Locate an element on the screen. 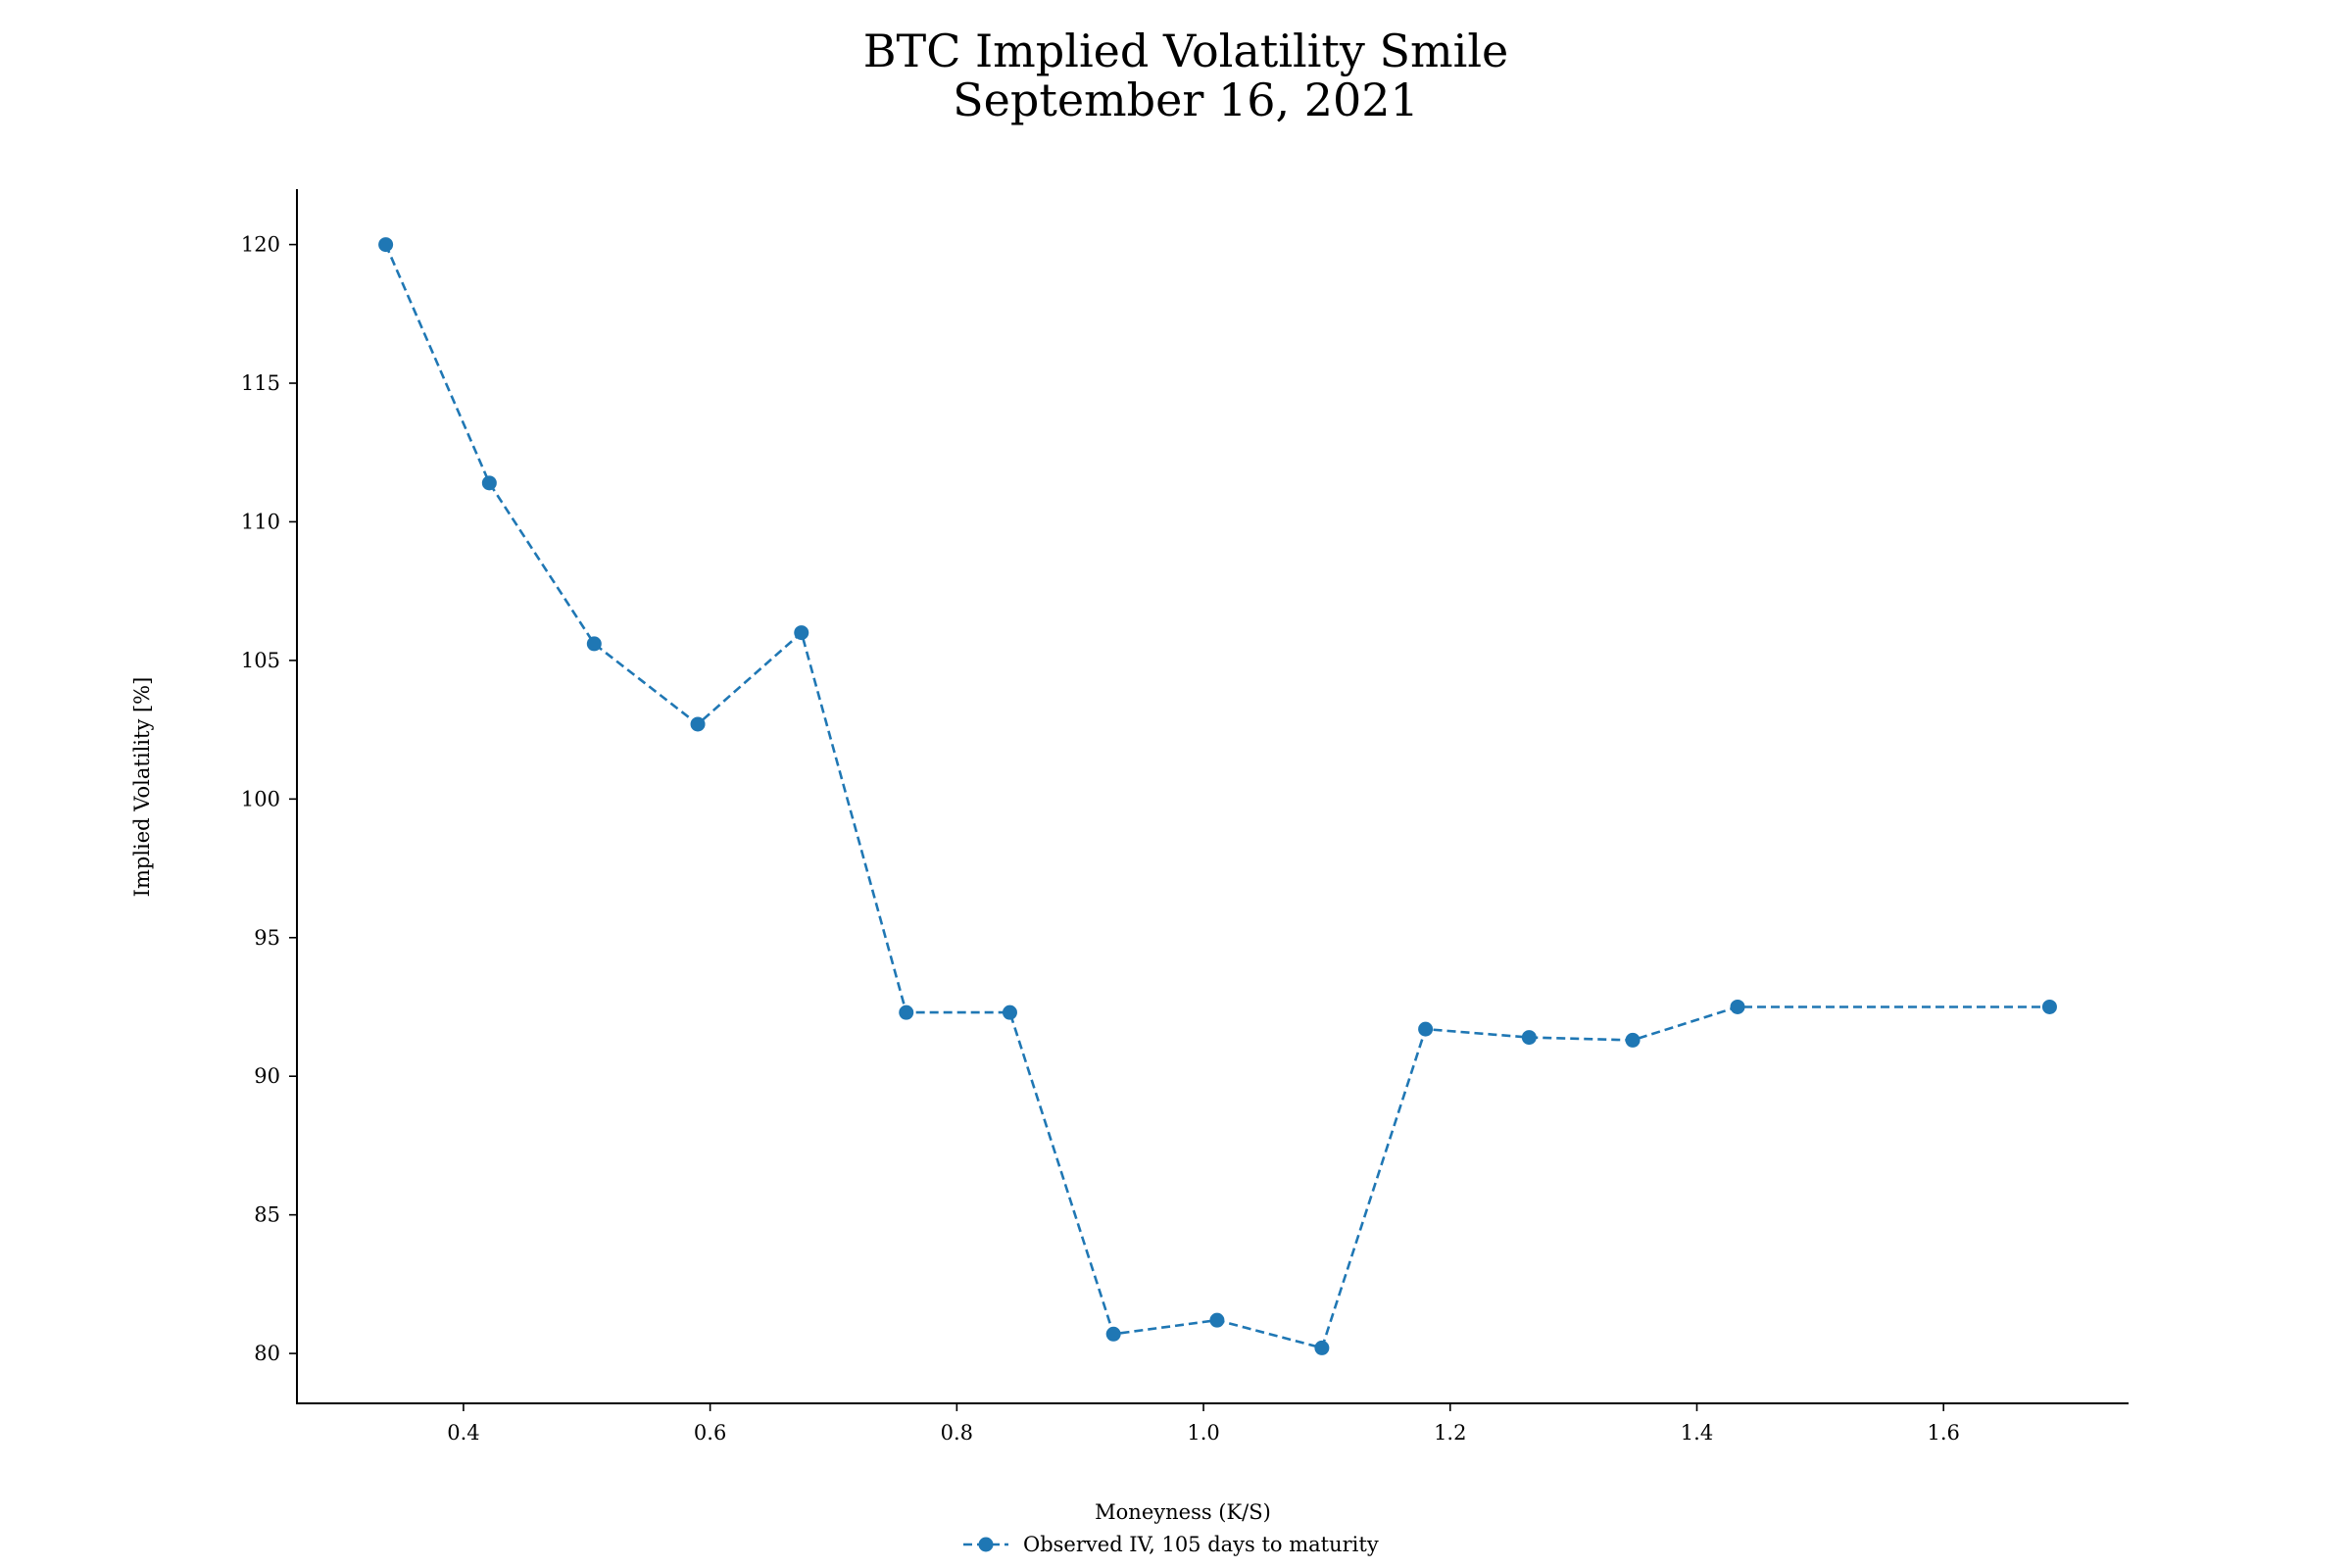 The height and width of the screenshot is (1568, 2352). y-axis-ticks: 80 85 90 95 100 105 110 115 120 is located at coordinates (269, 799).